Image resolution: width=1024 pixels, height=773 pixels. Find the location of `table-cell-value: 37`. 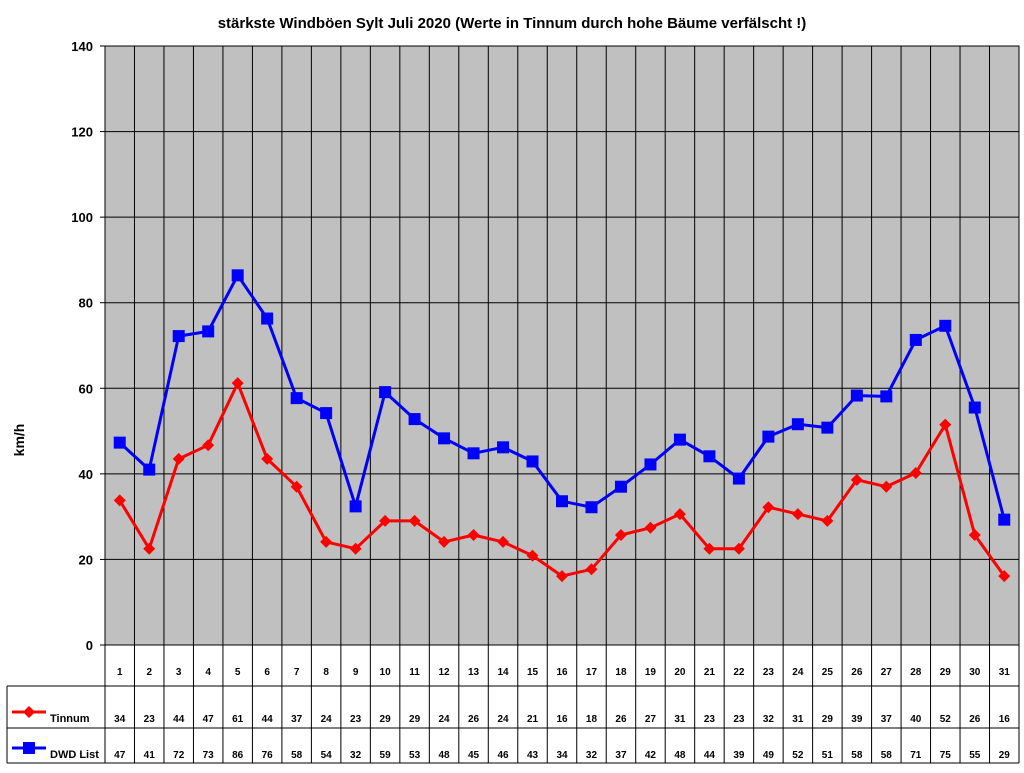

table-cell-value: 37 is located at coordinates (297, 719).